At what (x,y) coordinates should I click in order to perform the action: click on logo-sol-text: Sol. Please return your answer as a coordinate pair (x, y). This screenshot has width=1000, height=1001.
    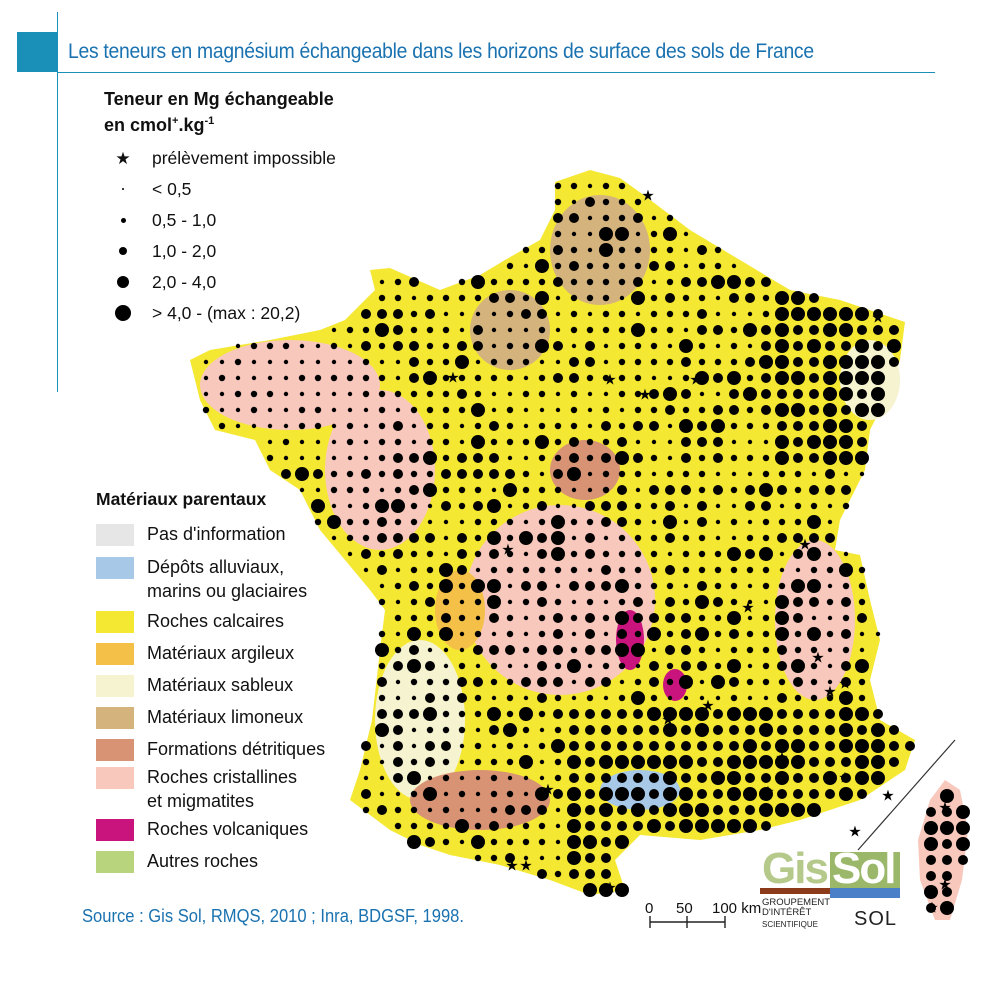
    Looking at the image, I should click on (864, 868).